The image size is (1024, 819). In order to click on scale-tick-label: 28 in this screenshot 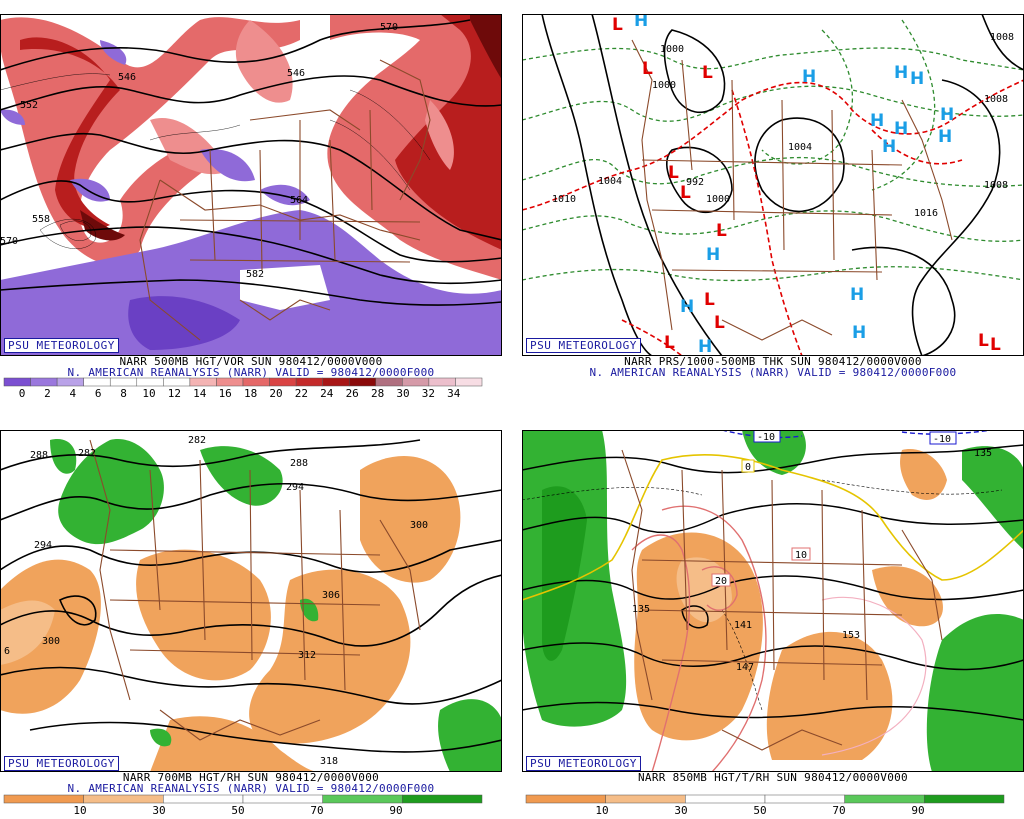, I will do `click(377, 393)`.